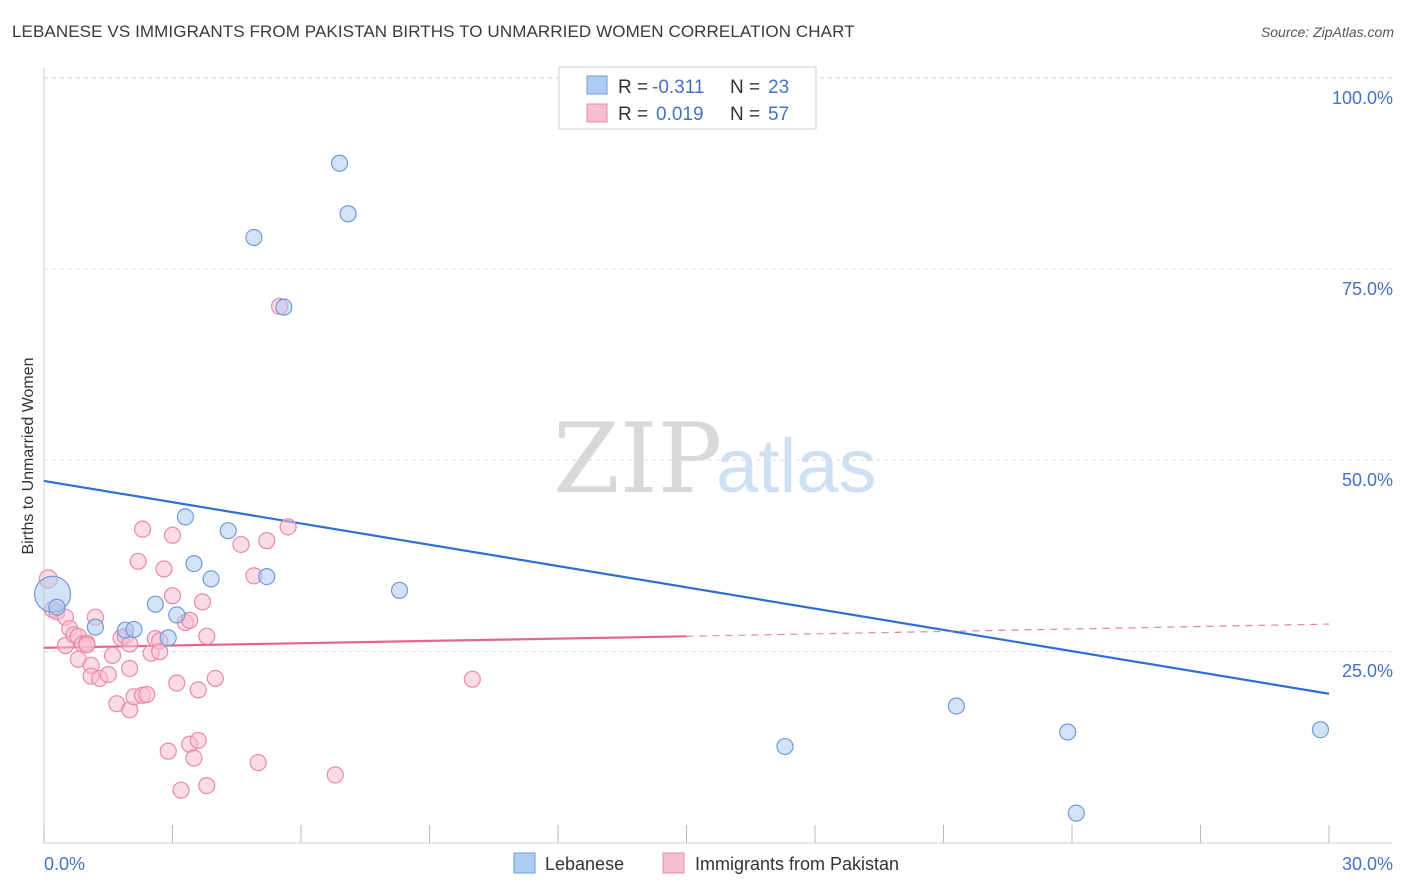 This screenshot has height=892, width=1406. I want to click on y-tick-label-75: 75.0%, so click(1367, 289).